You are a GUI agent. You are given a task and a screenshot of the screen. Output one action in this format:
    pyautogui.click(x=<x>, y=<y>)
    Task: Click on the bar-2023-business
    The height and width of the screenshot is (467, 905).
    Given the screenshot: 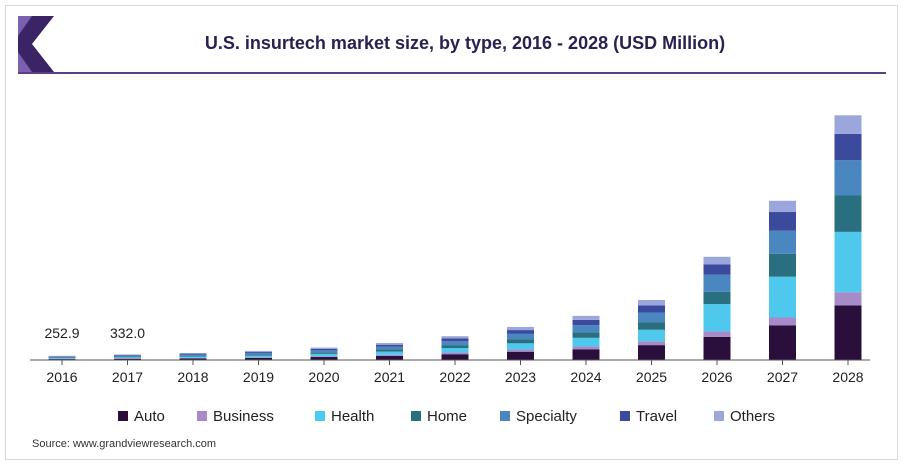 What is the action you would take?
    pyautogui.click(x=520, y=350)
    